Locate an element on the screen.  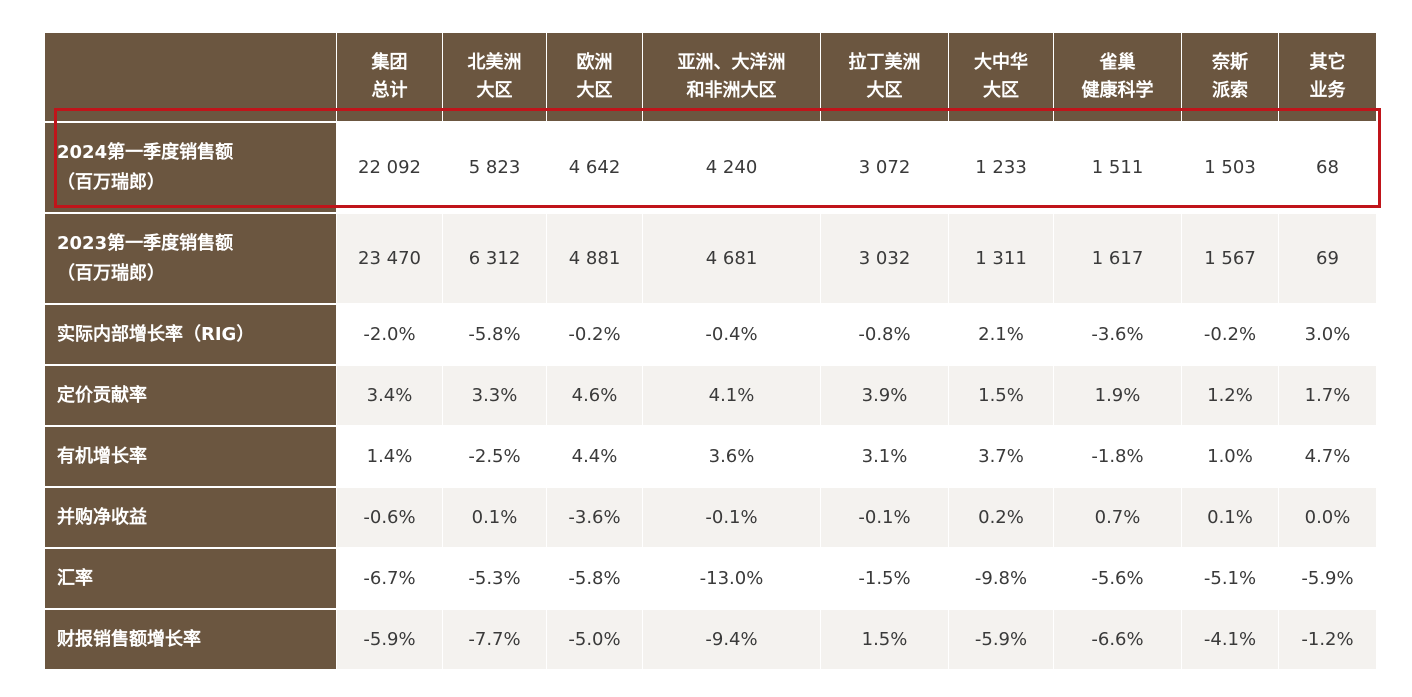
table-cell: -13.0% is located at coordinates (732, 579).